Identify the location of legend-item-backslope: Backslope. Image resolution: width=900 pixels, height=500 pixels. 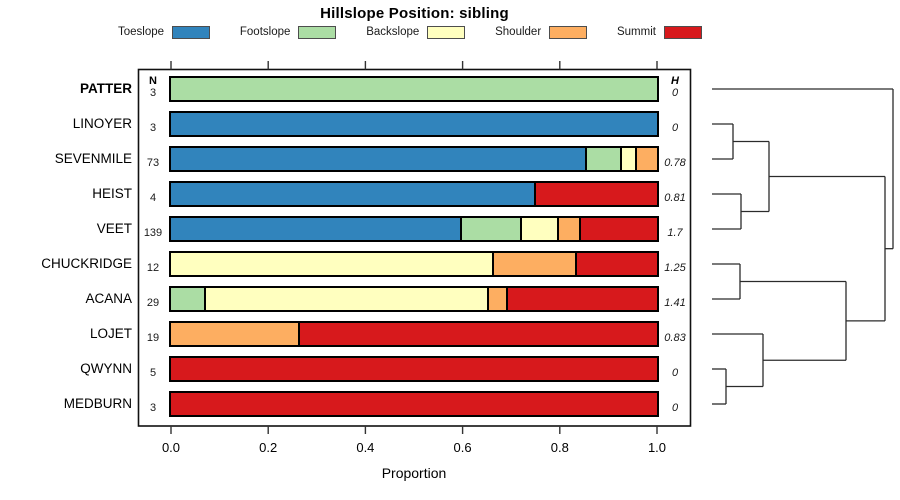
(416, 32).